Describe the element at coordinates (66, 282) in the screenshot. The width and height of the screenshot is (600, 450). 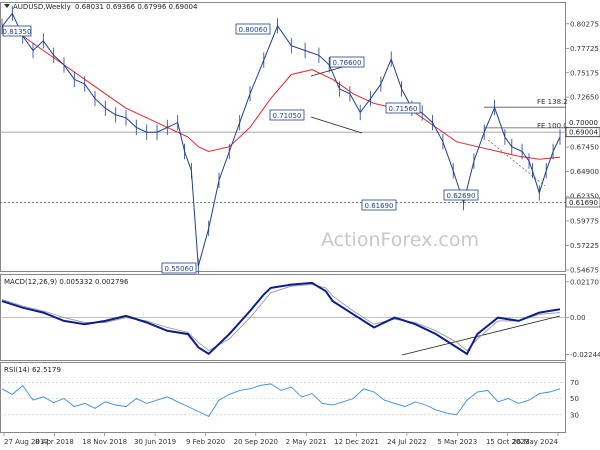
I see `macd-title: MACD(12,26,9) 0.005332 0.002796` at that location.